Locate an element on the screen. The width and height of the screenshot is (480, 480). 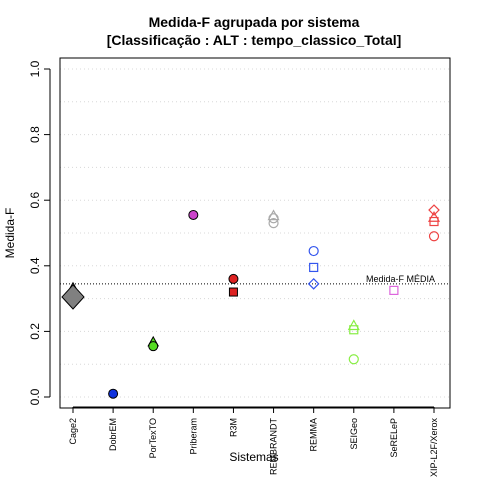
x-tick-label: REMMA is located at coordinates (314, 435).